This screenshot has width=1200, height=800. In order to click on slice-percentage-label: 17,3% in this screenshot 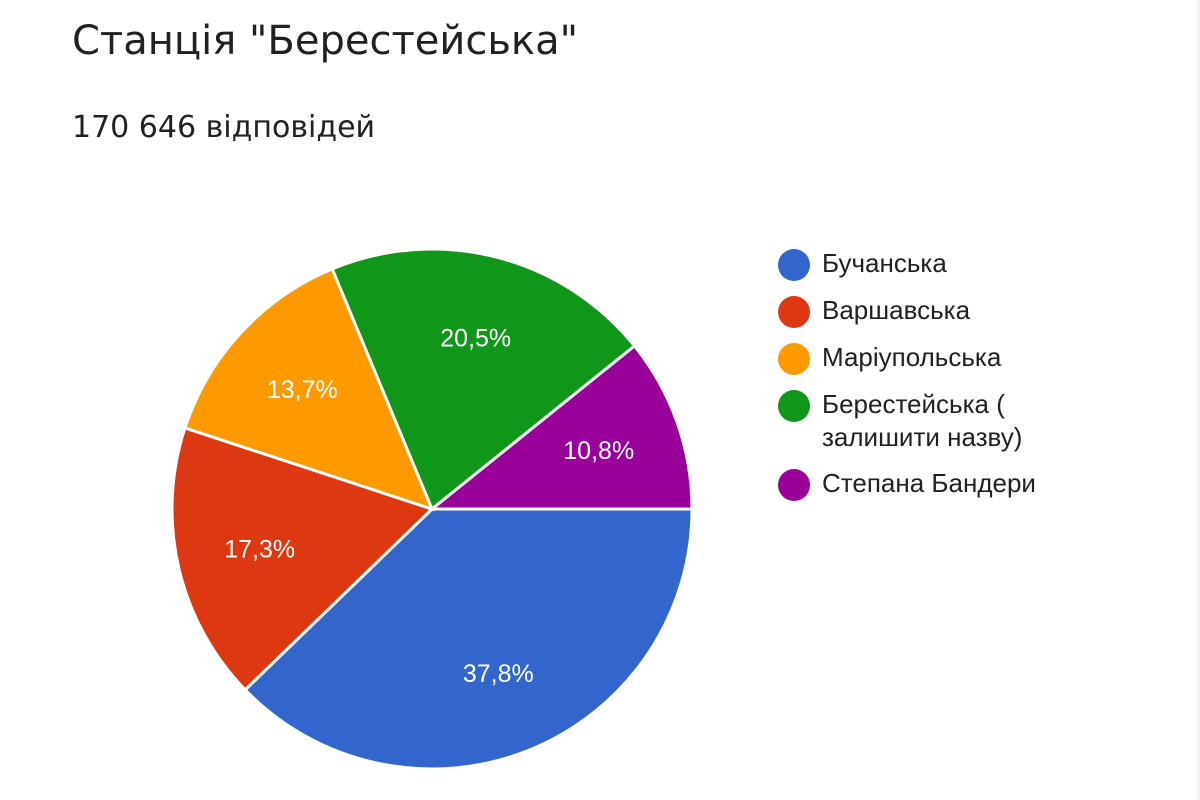, I will do `click(259, 550)`.